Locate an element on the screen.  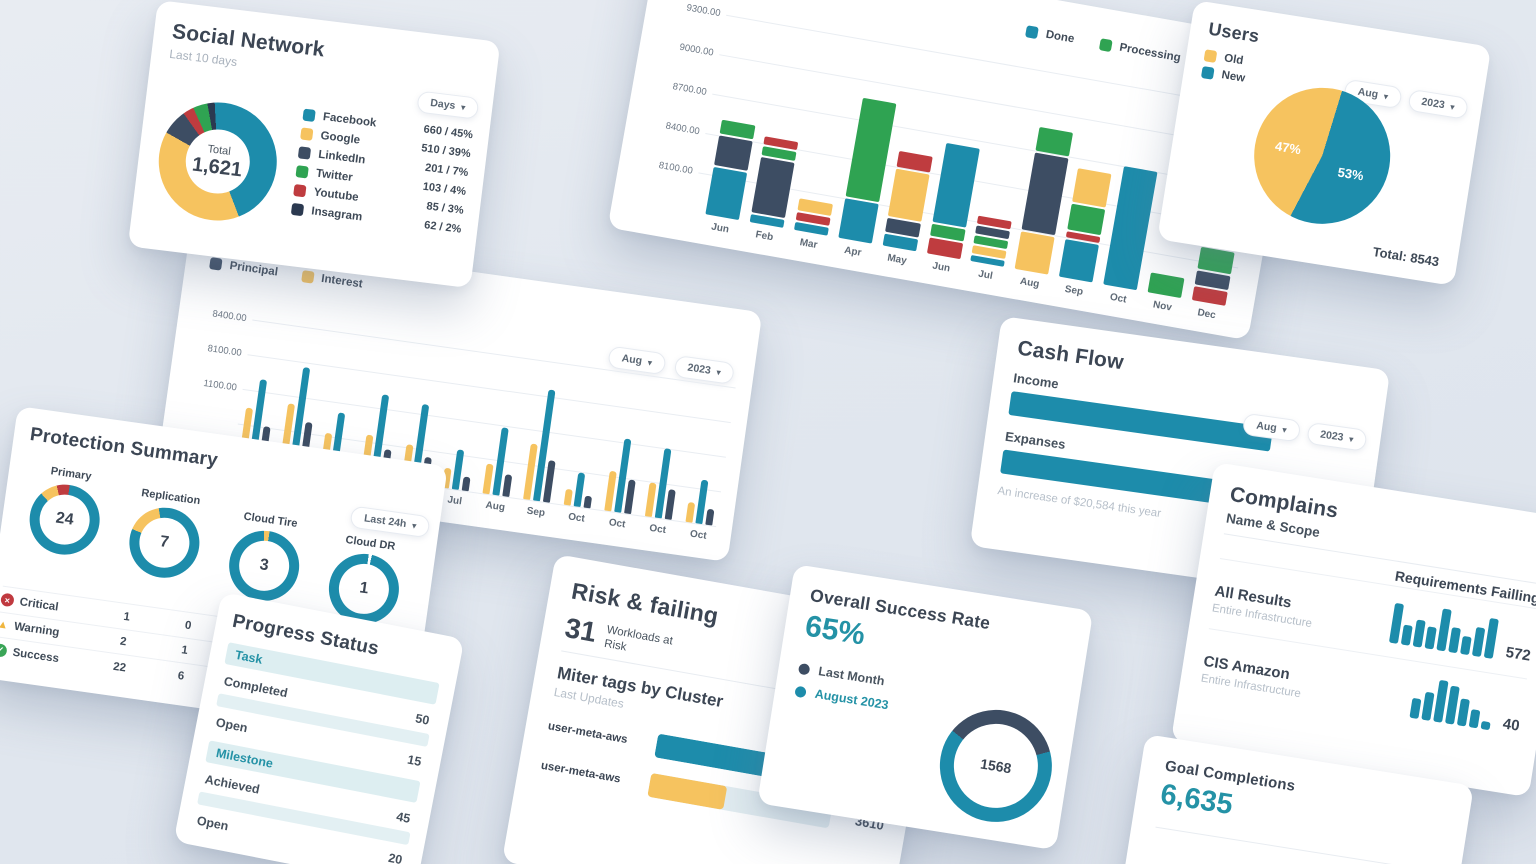
dropdown-label: Last 24h is located at coordinates (385, 521).